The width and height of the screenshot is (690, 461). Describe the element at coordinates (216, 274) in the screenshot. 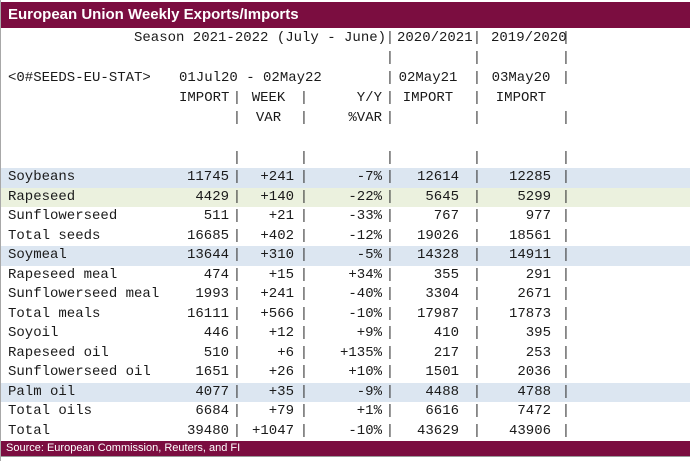

I see `import-value: 474` at that location.